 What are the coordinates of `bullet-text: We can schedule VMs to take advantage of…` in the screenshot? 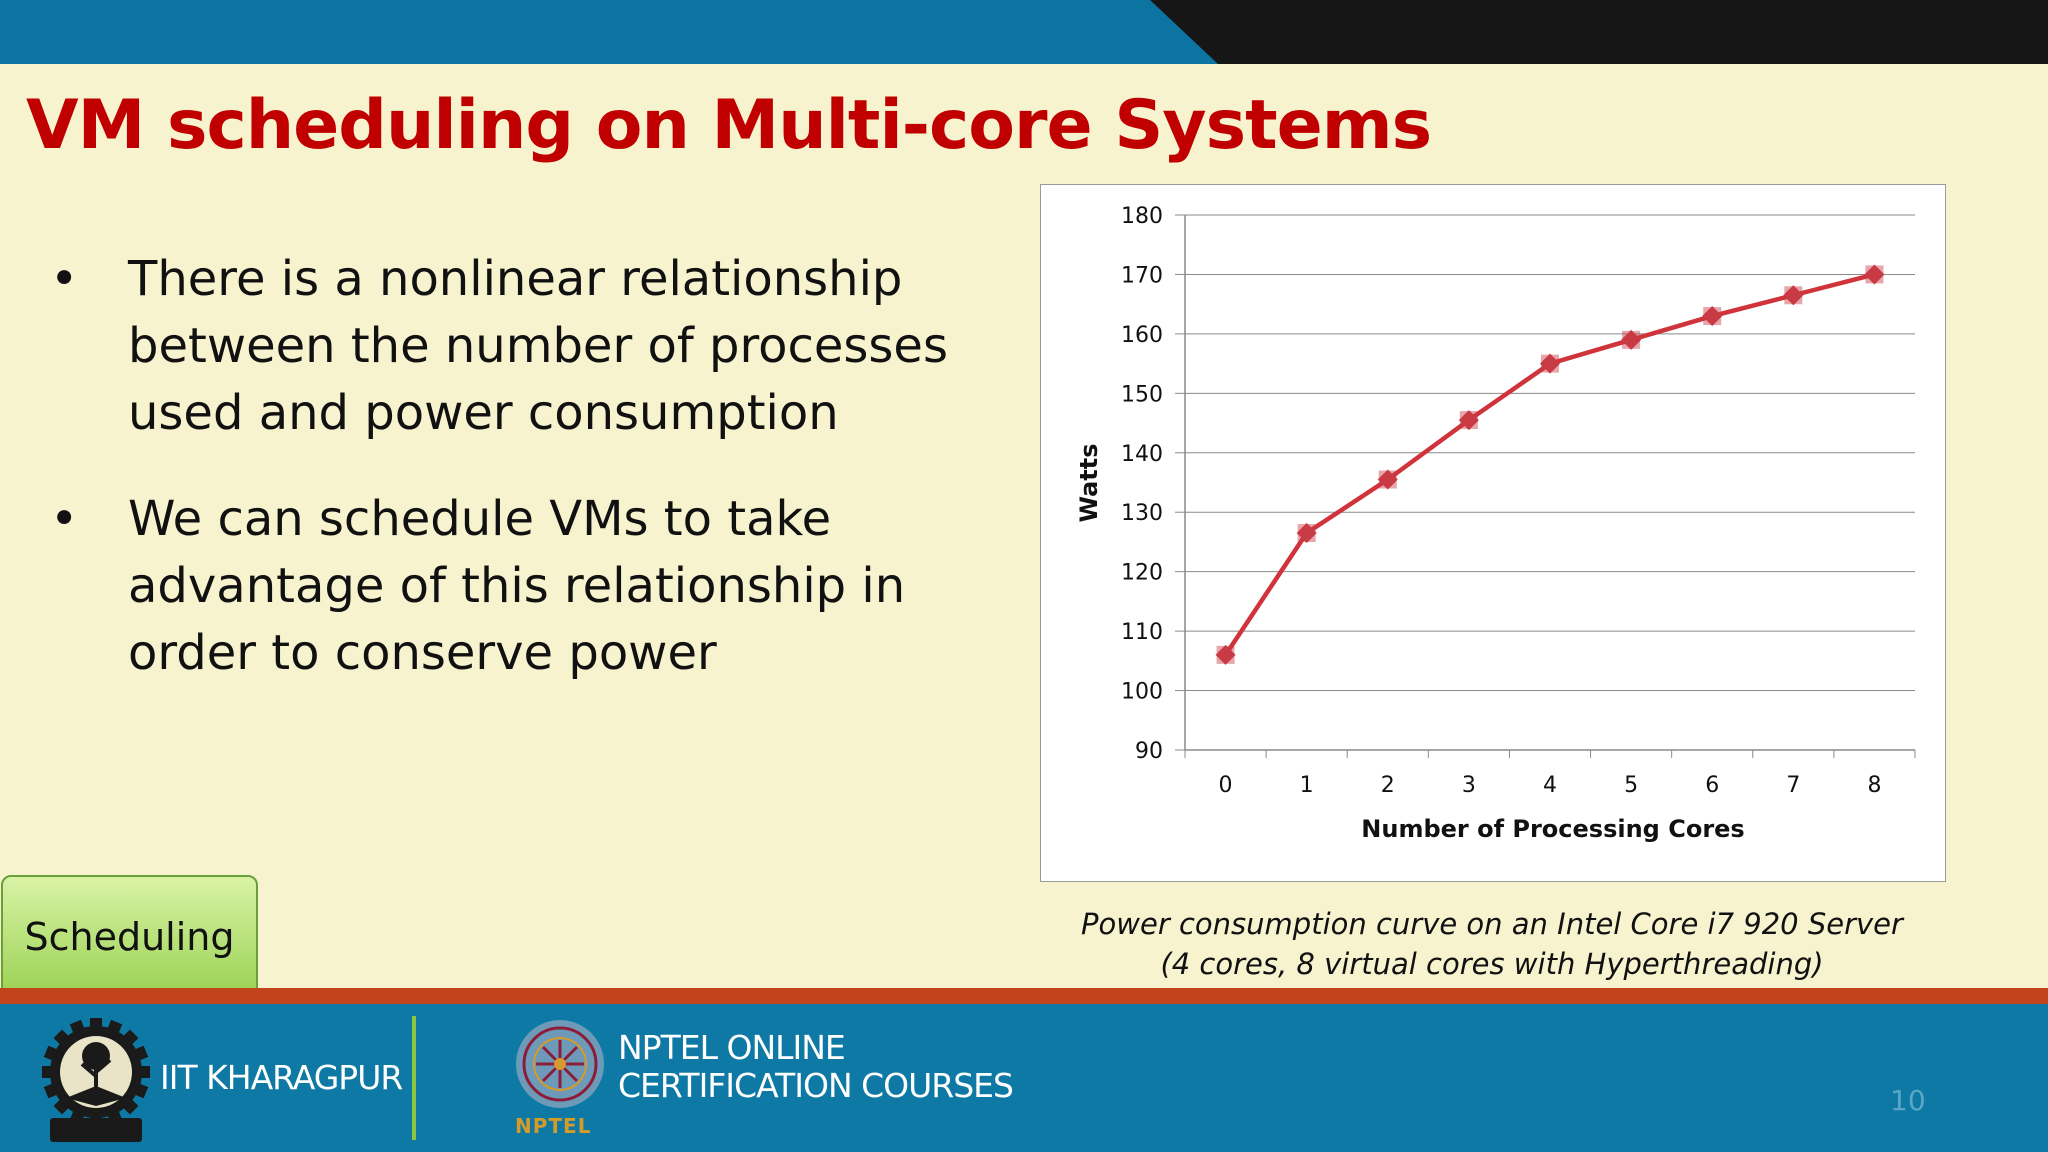 It's located at (517, 586).